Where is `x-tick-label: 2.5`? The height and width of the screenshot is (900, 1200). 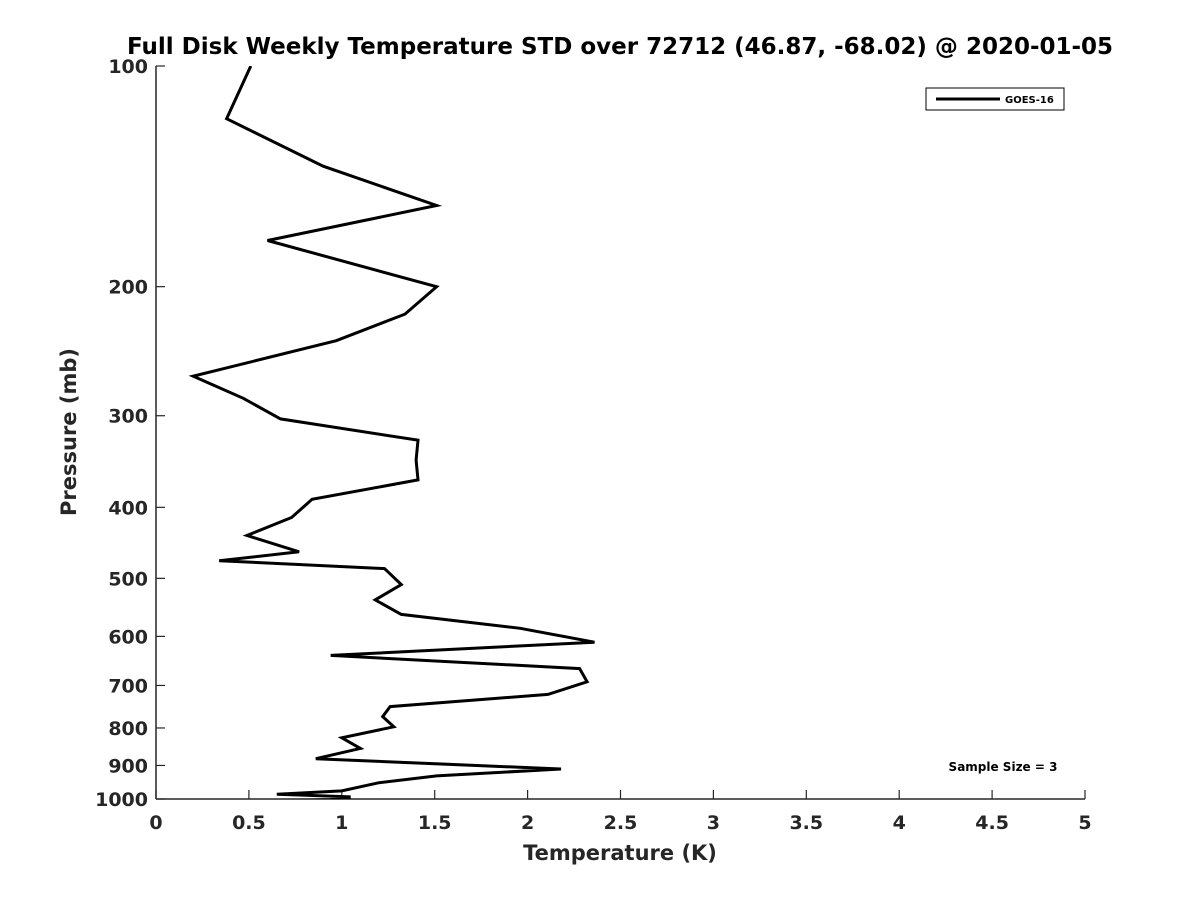
x-tick-label: 2.5 is located at coordinates (621, 823).